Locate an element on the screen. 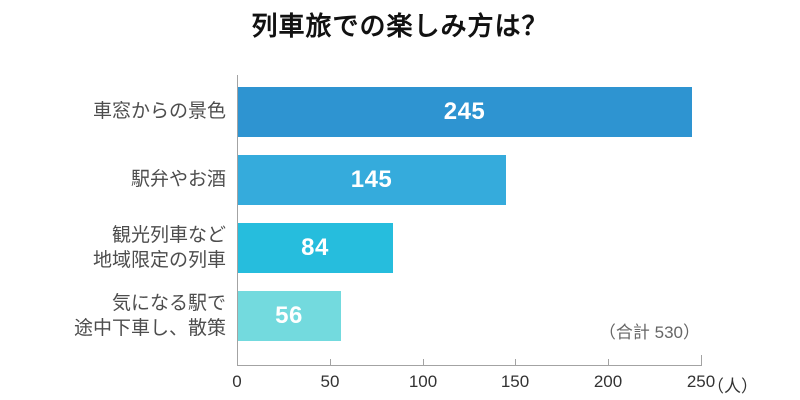 This screenshot has width=800, height=400. x-tick-label: 0 is located at coordinates (237, 381).